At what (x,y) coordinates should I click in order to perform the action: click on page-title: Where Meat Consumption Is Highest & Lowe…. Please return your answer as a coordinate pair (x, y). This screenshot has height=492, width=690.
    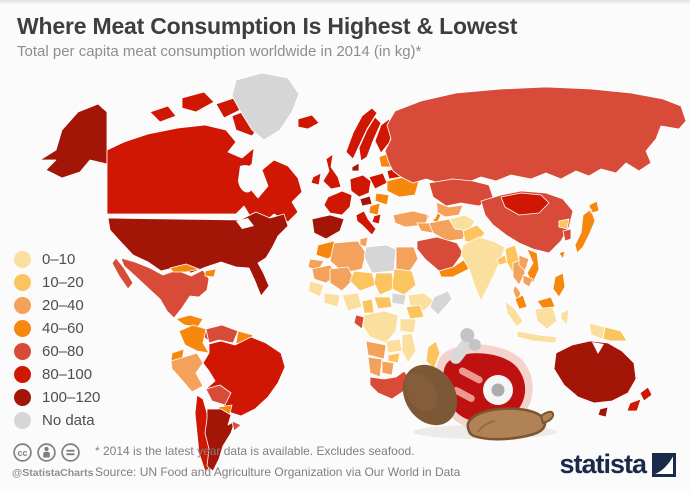
    Looking at the image, I should click on (267, 26).